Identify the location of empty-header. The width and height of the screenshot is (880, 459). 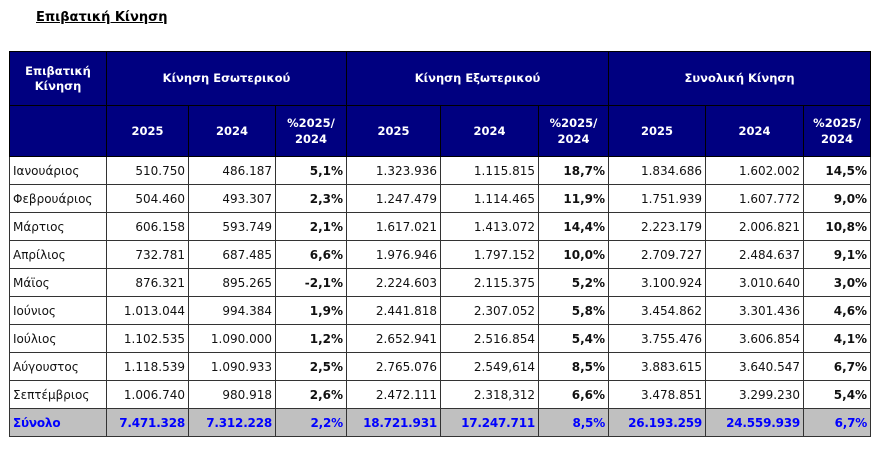
(58, 131).